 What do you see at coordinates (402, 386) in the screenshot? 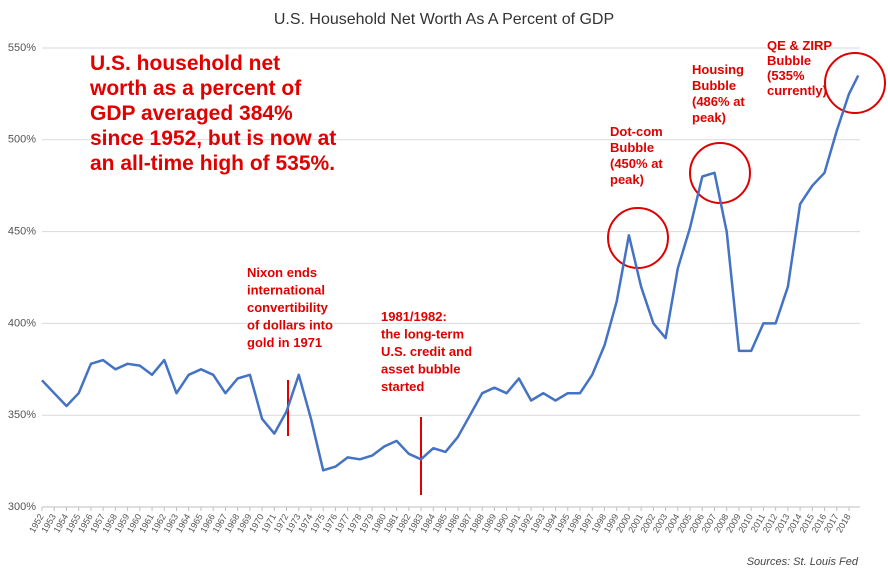
I see `annotation-line: started` at bounding box center [402, 386].